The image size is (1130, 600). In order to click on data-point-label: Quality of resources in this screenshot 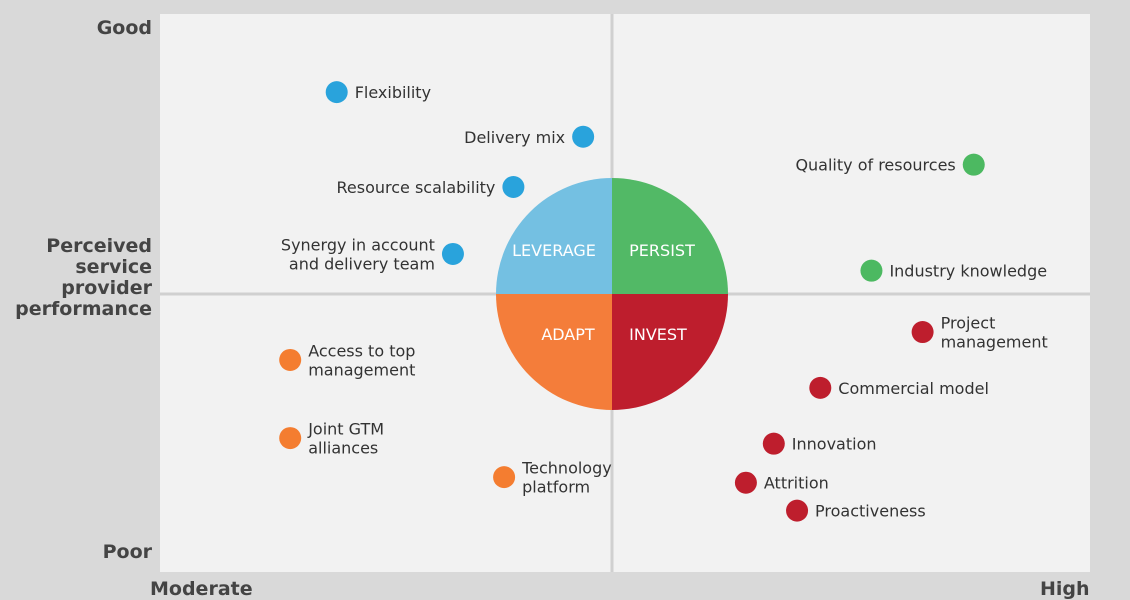, I will do `click(875, 165)`.